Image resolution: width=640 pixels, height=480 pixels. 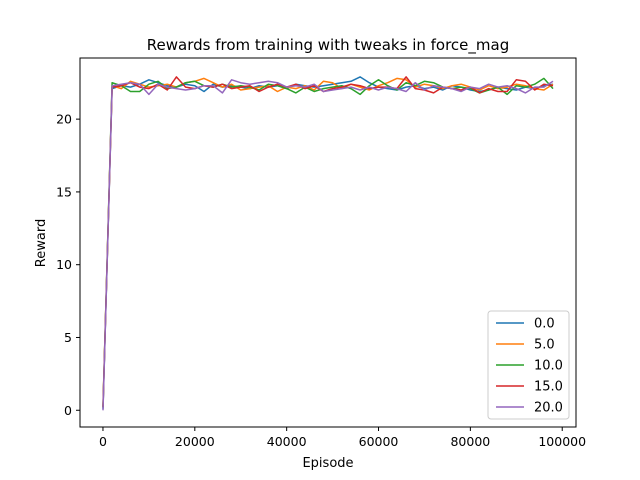 I want to click on x-tick-label: 60000, so click(x=379, y=441).